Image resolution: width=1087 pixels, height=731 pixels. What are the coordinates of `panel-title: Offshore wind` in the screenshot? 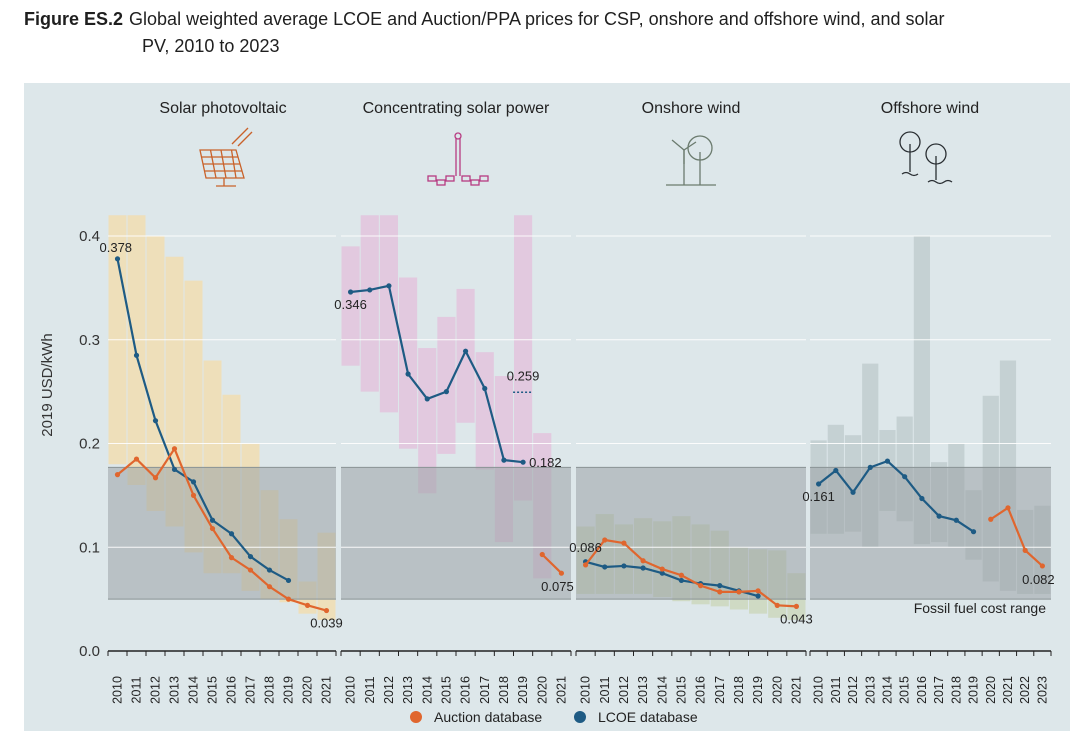 It's located at (930, 108).